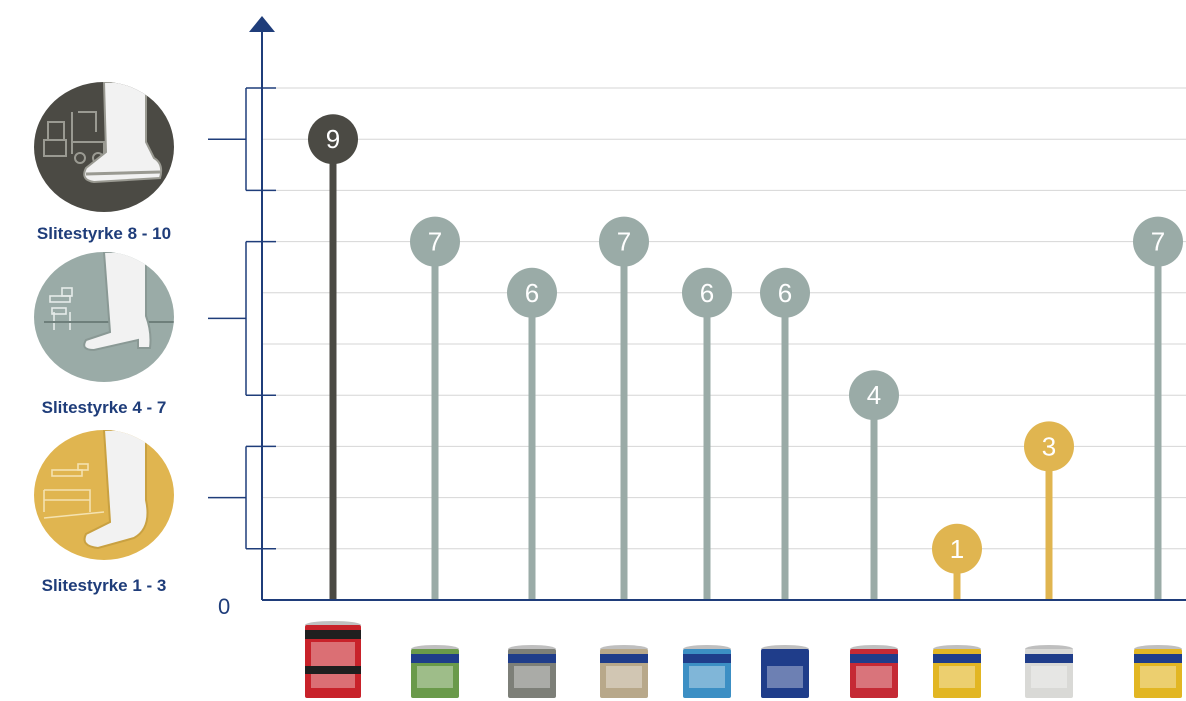 The image size is (1186, 701). I want to click on tan-paint-can-icon, so click(624, 671).